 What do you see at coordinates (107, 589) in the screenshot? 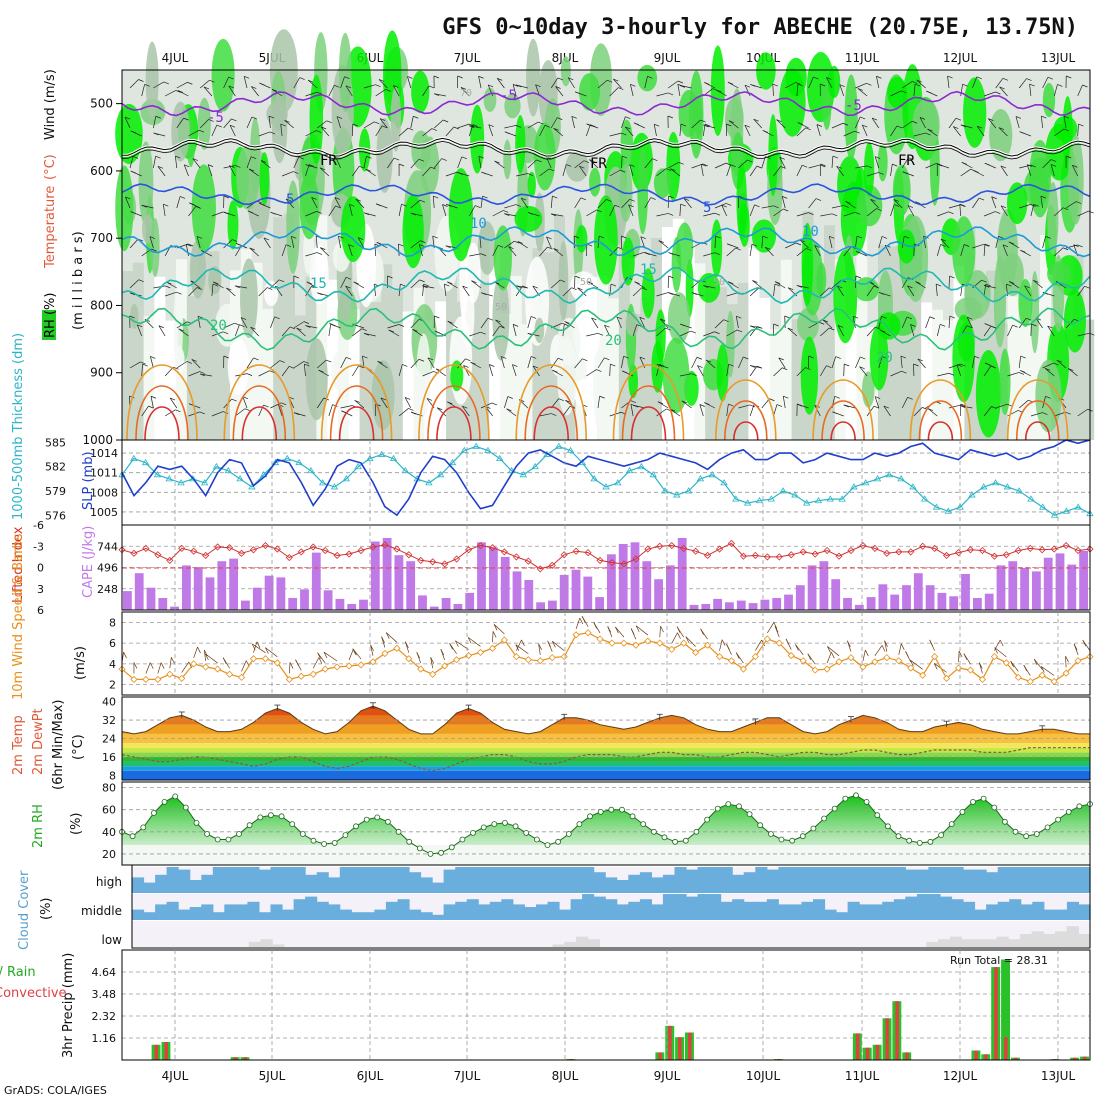
I see `cape-tick-label: 248` at bounding box center [107, 589].